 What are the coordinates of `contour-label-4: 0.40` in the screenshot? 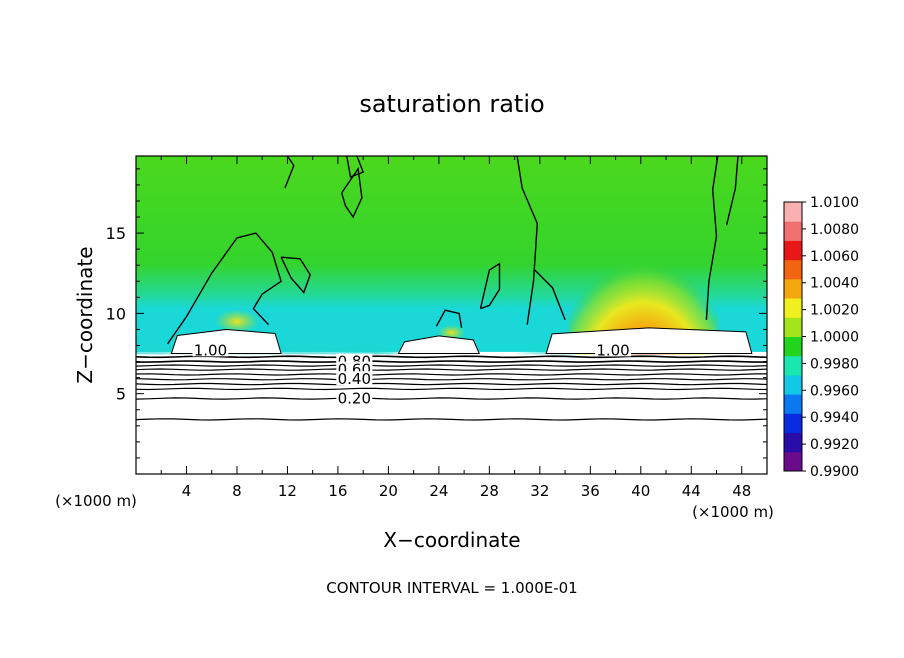 It's located at (354, 379).